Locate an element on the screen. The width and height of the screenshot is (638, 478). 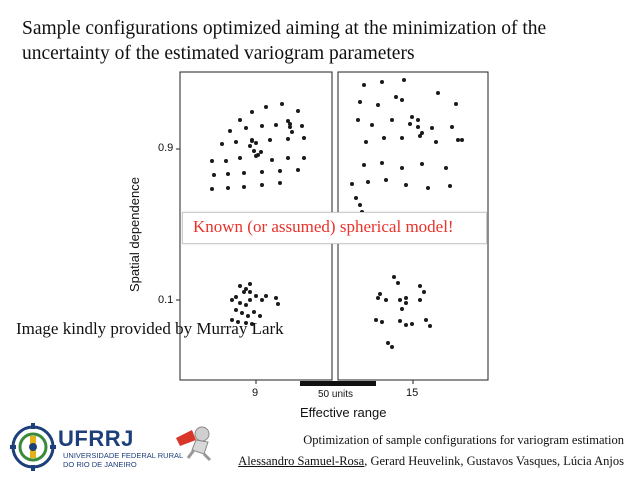
logo-subtitle-line2: DO RIO DE JANEIRO is located at coordinates (100, 464).